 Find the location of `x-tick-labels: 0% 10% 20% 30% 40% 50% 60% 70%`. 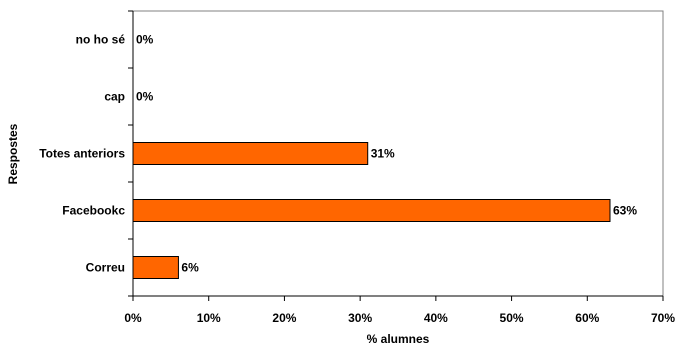

x-tick-labels: 0% 10% 20% 30% 40% 50% 60% 70% is located at coordinates (399, 318).